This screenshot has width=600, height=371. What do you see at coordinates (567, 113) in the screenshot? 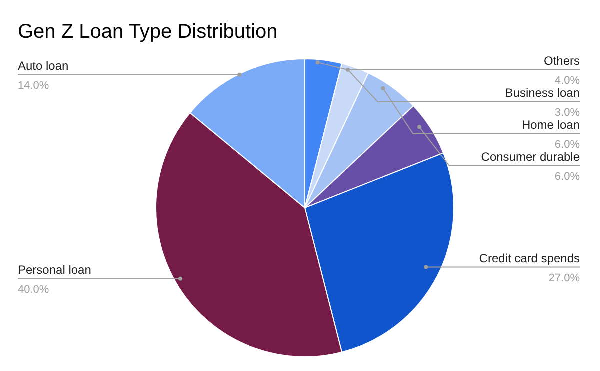
I see `data-label: 3.0%` at bounding box center [567, 113].